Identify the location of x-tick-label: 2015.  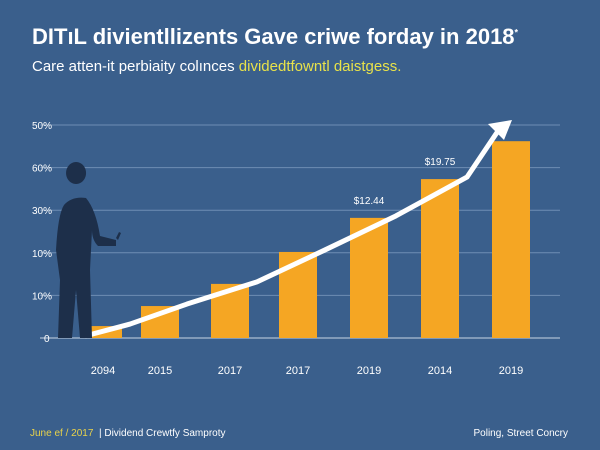
(160, 371).